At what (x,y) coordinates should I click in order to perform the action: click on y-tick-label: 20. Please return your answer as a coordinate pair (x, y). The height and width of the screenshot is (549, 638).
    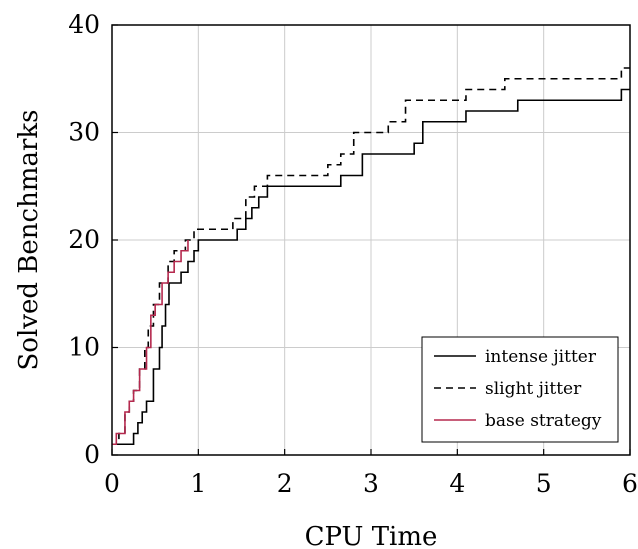
    Looking at the image, I should click on (84, 239).